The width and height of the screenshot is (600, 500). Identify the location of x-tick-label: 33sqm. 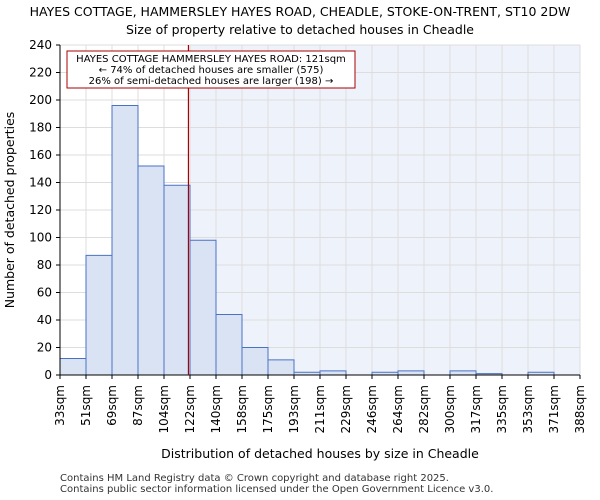
(60, 405).